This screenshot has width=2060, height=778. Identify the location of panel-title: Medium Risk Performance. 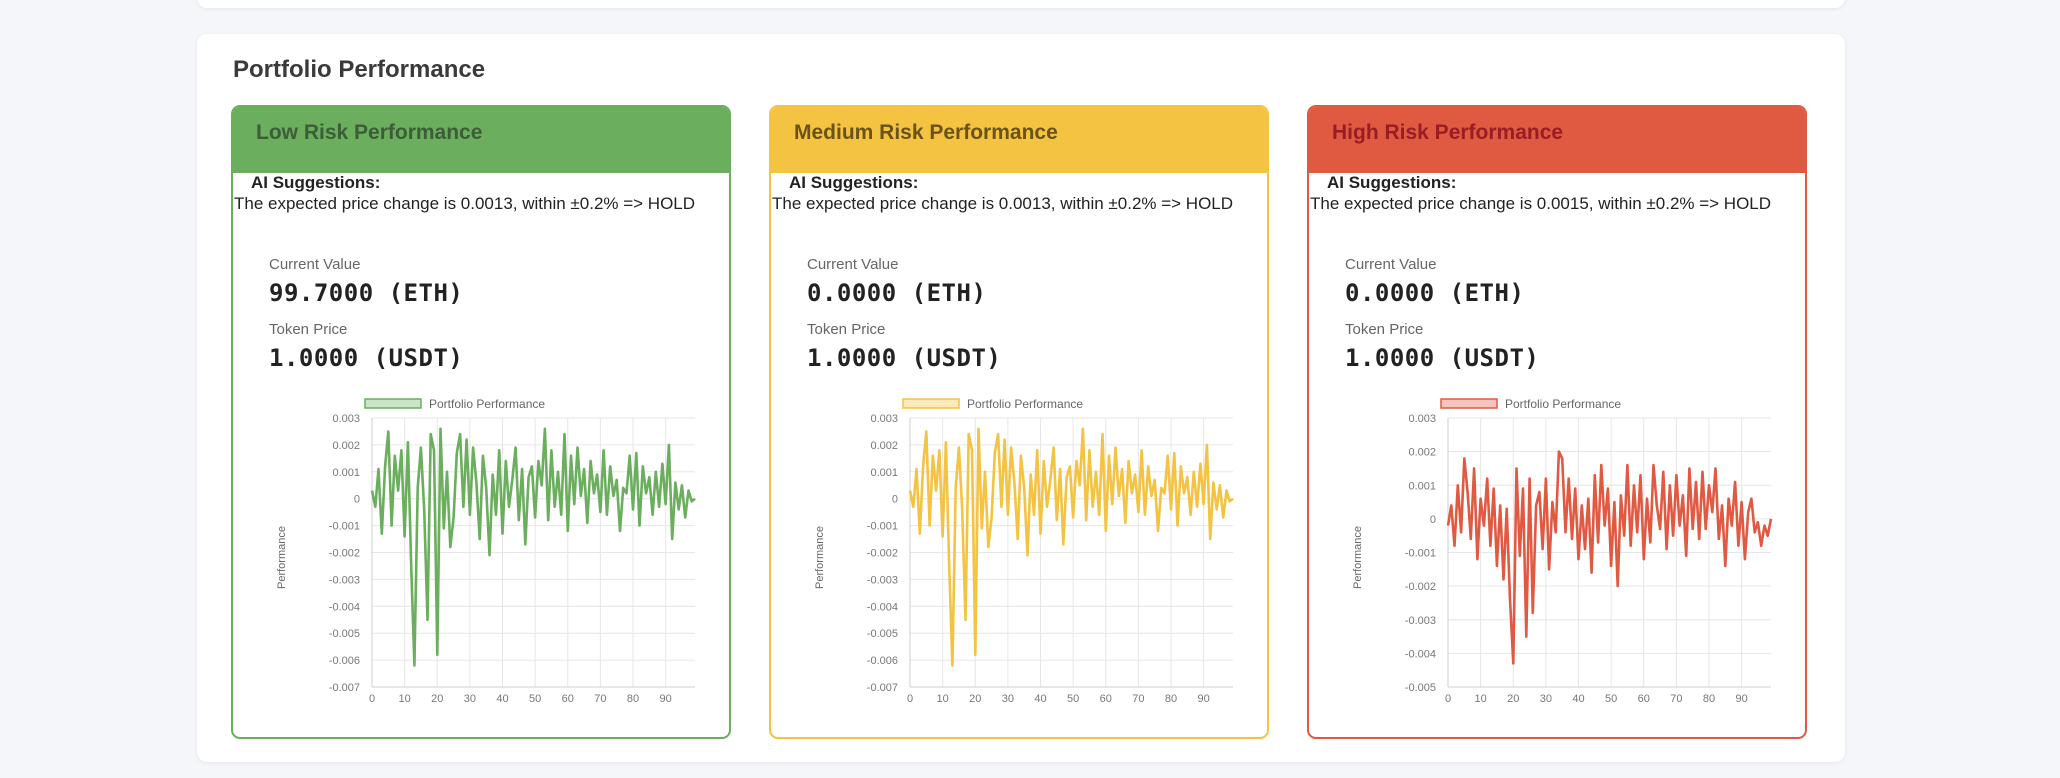
(926, 132).